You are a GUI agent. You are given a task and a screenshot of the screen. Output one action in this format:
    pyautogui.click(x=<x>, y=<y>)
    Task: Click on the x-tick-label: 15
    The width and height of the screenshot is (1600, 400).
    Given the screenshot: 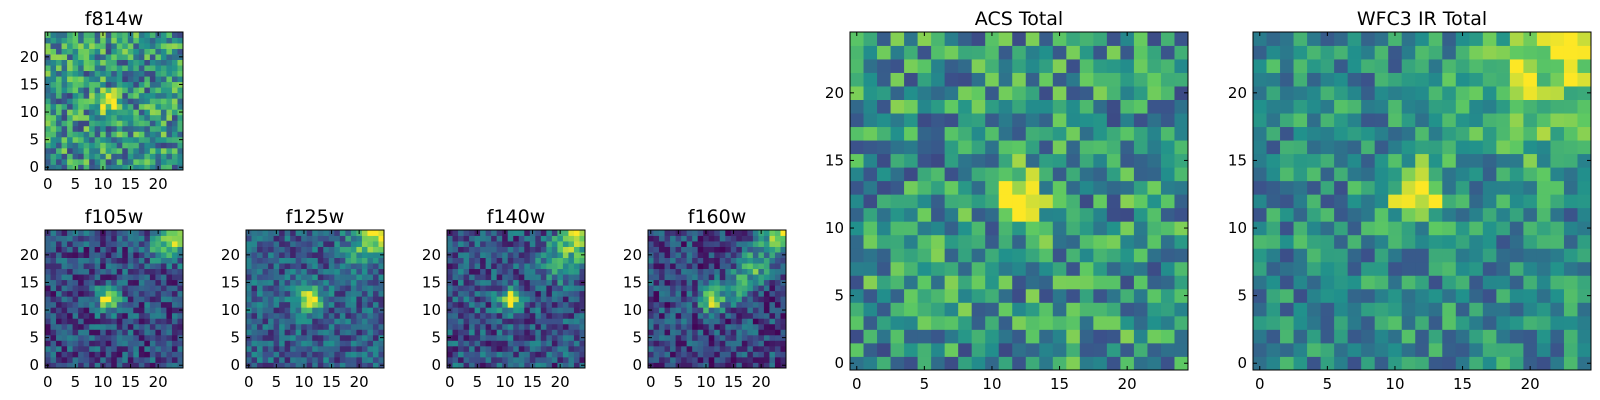 What is the action you would take?
    pyautogui.click(x=331, y=382)
    